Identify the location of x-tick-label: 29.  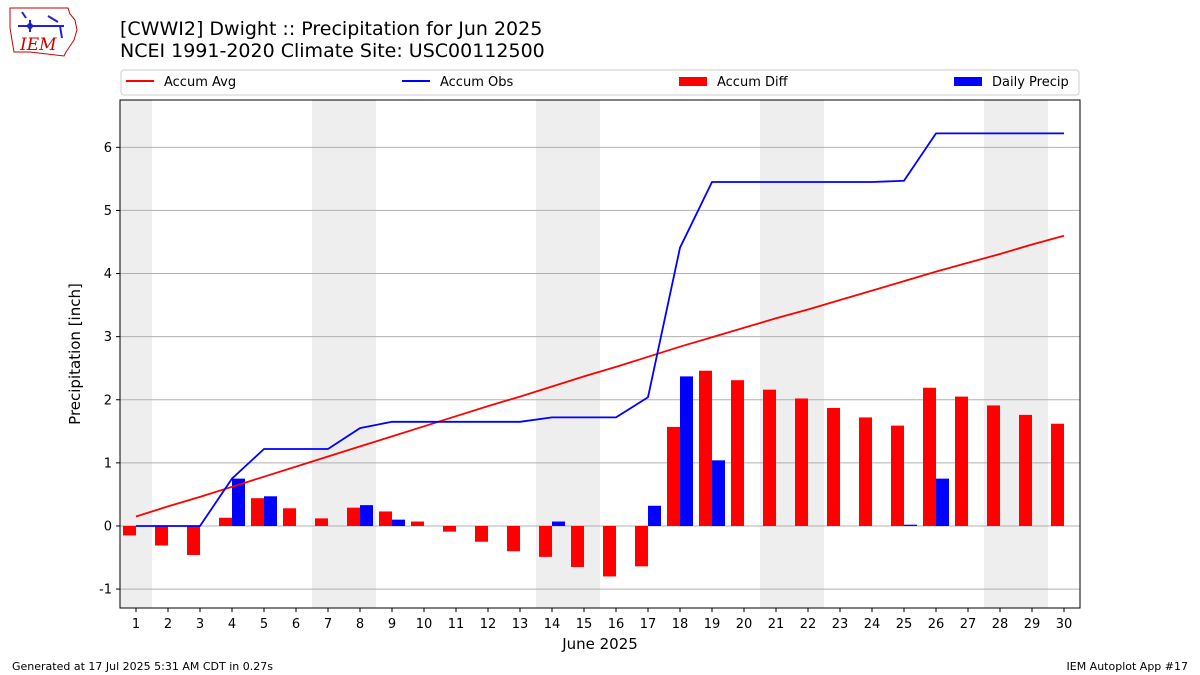
(1032, 624).